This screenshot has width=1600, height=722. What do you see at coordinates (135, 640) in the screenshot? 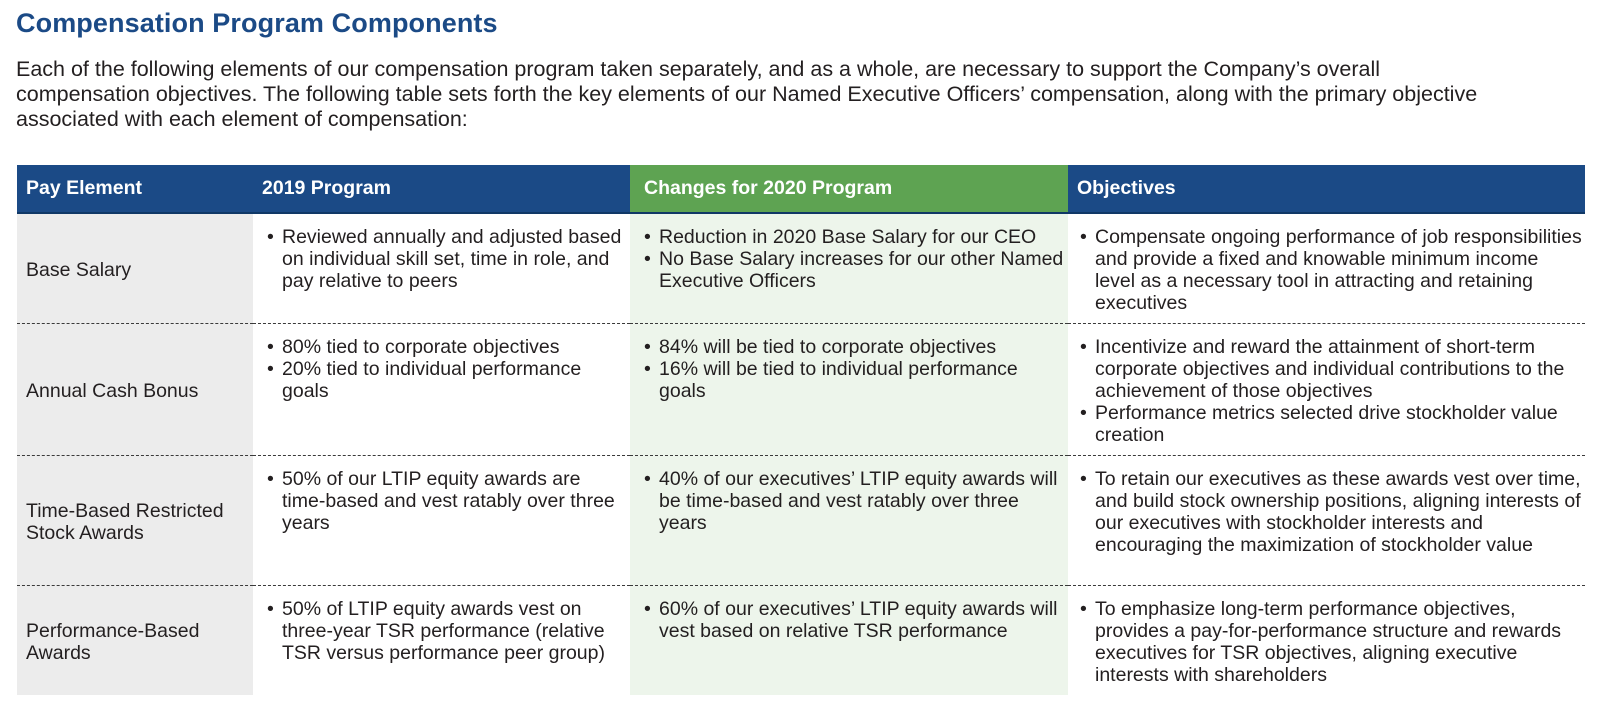
I see `pay-element-cell: Performance-Based Awards` at bounding box center [135, 640].